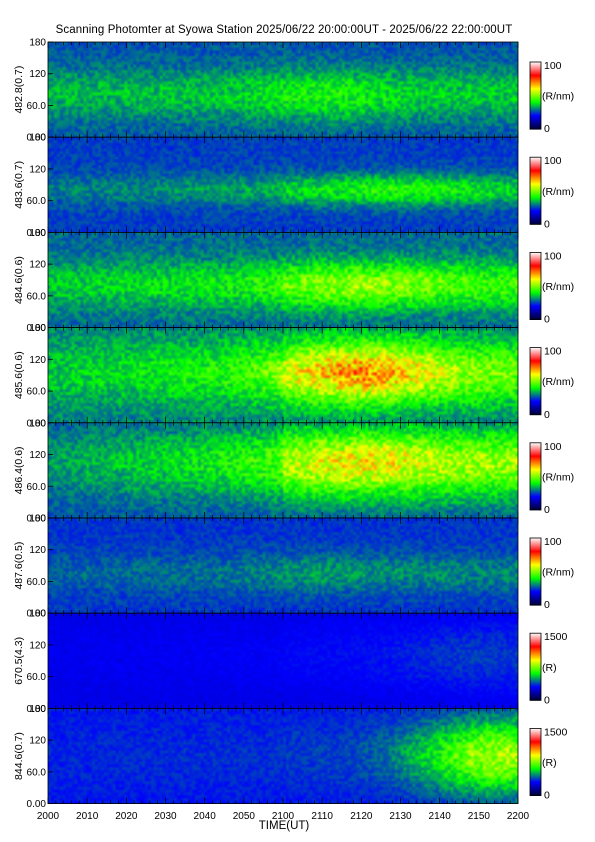  I want to click on panel-ylabel: 487.6(0.5), so click(19, 566).